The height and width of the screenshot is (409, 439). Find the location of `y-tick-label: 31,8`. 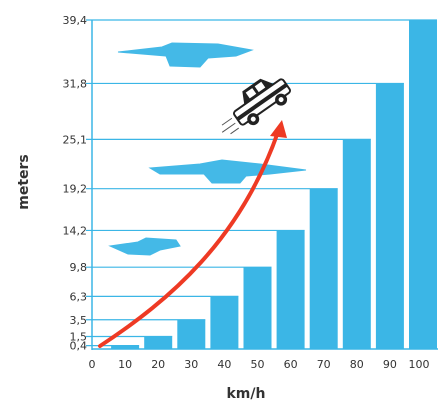

y-tick-label: 31,8 is located at coordinates (75, 83).